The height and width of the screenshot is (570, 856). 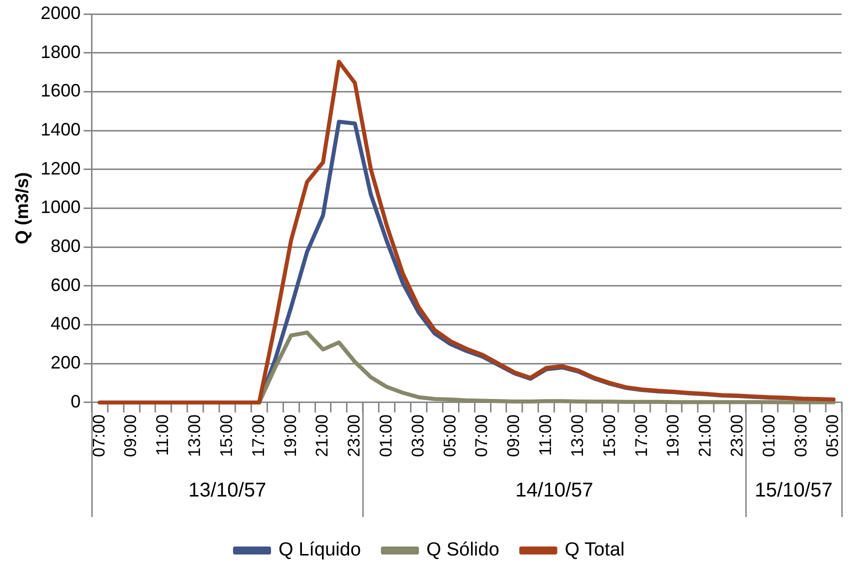 I want to click on y-tick-label: 1000, so click(x=60, y=207).